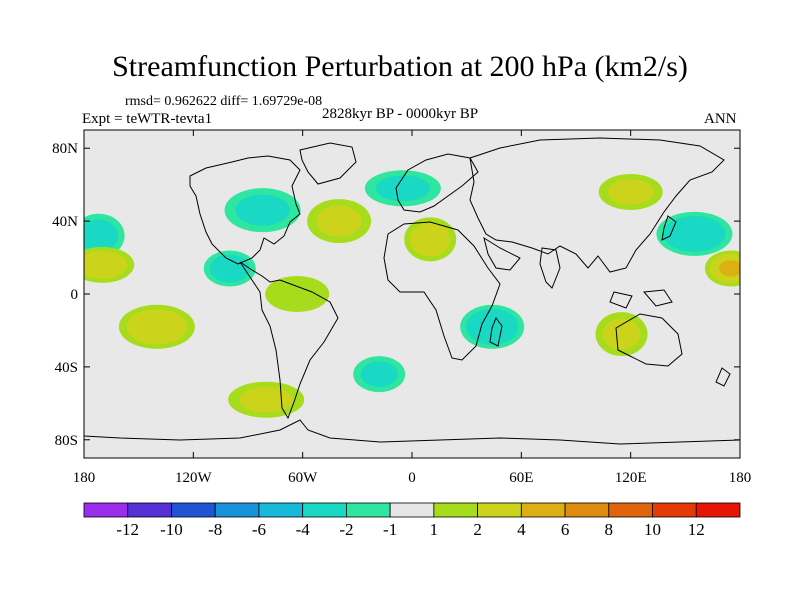  I want to click on y-tick-label: 40S, so click(66, 368).